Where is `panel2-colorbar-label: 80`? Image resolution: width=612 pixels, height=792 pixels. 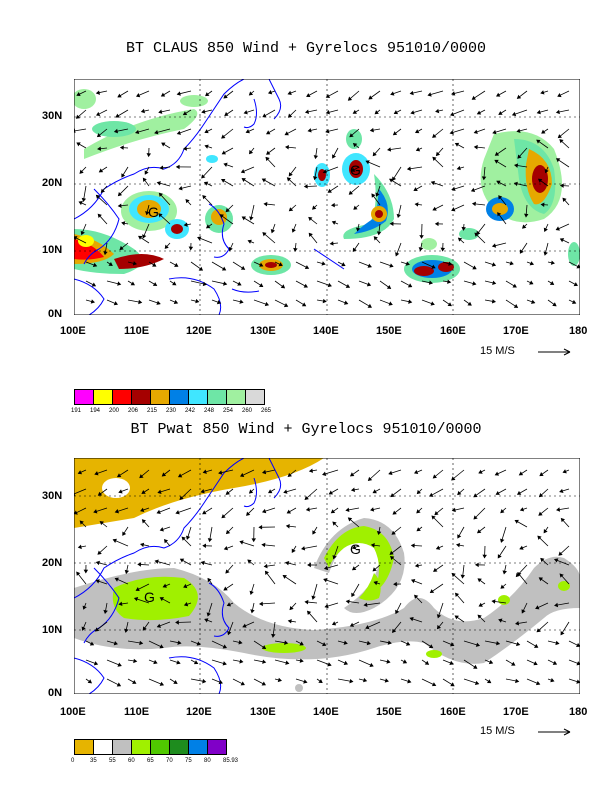 panel2-colorbar-label: 80 is located at coordinates (207, 761).